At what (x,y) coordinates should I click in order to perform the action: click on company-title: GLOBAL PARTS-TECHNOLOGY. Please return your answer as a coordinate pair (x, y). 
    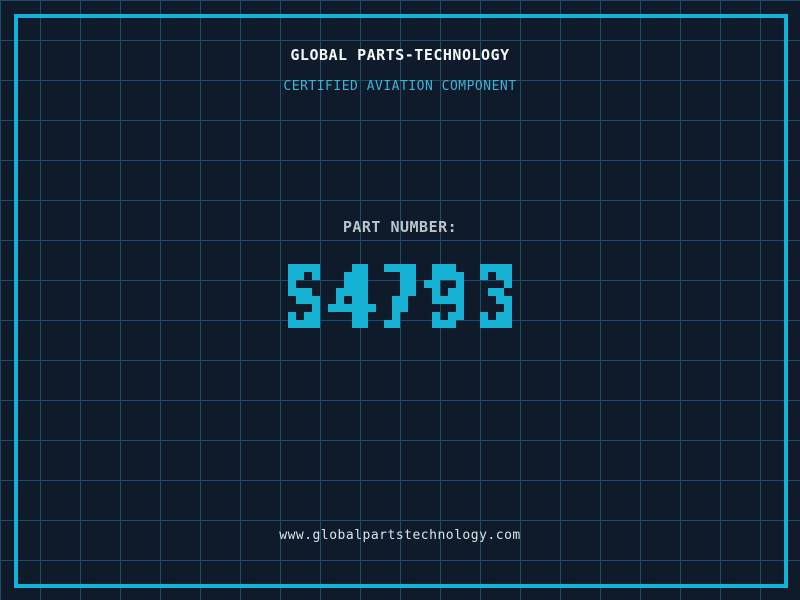
    Looking at the image, I should click on (400, 55).